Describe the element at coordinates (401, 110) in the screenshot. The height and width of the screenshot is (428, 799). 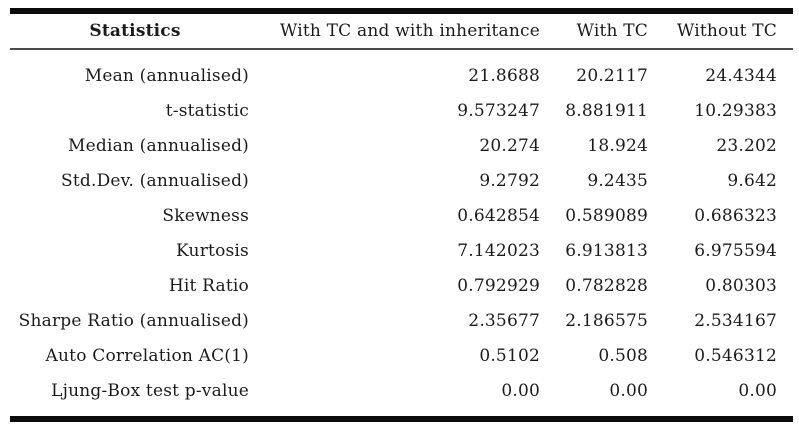
I see `table-row: t-statistic 9.573247 8.881911 10.29383` at that location.